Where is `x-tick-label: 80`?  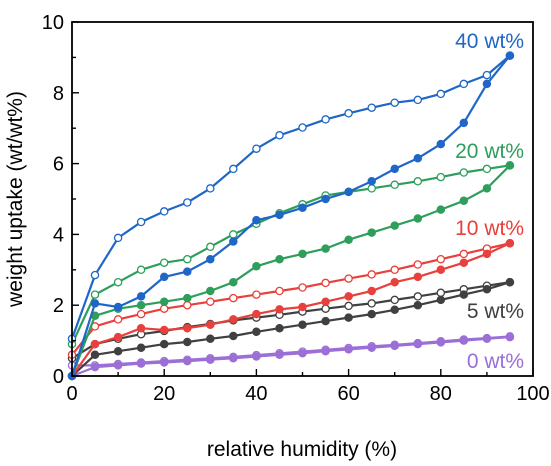
x-tick-label: 80 is located at coordinates (441, 394).